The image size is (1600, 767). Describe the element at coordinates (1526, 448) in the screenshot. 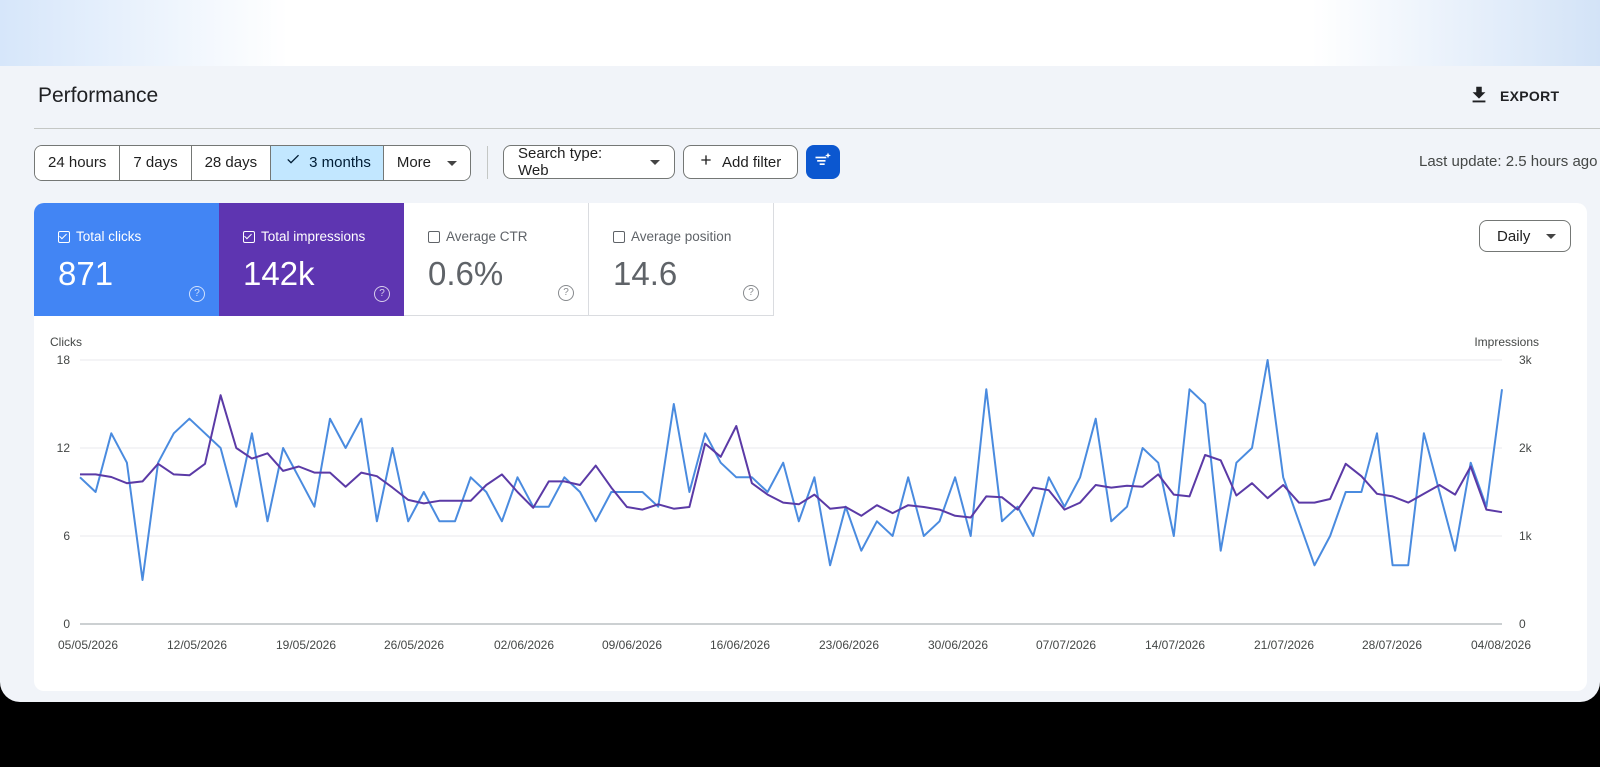

I see `y2-tick-label: 2k` at that location.